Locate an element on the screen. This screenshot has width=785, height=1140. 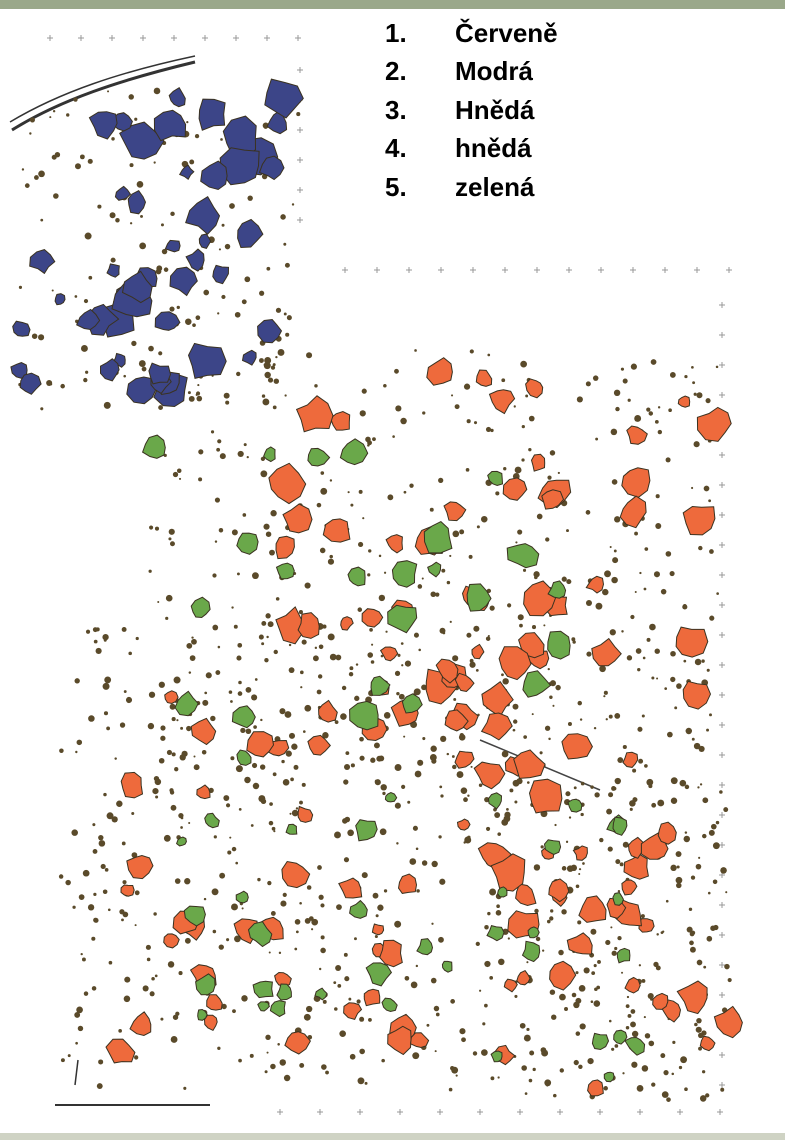
legend-label: Modrá is located at coordinates (494, 71).